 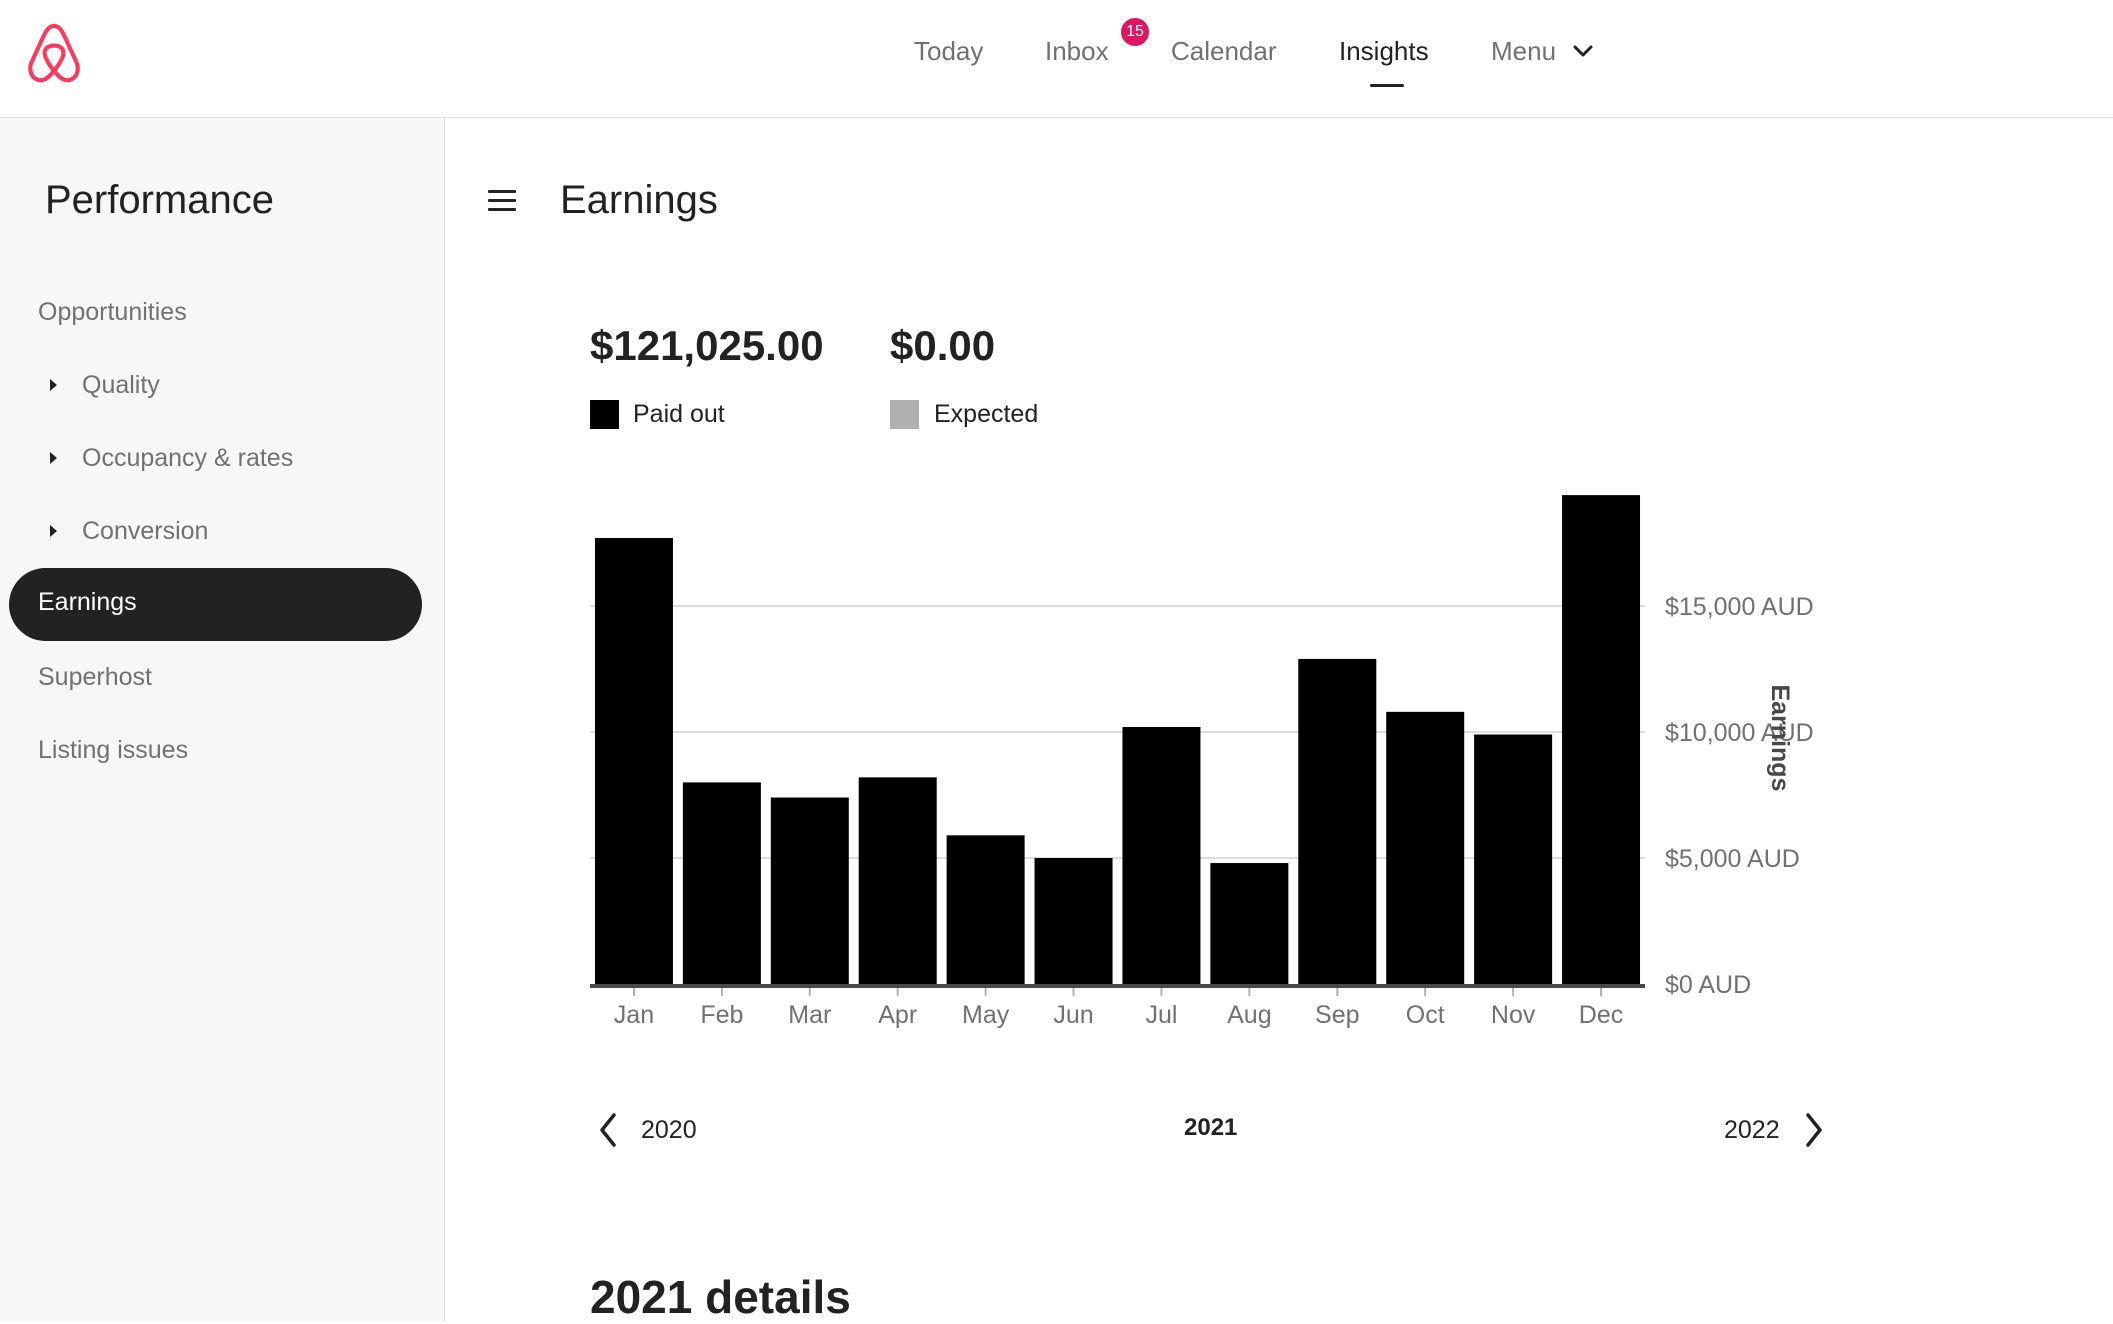 I want to click on nav-insights: Insights, so click(x=1384, y=51).